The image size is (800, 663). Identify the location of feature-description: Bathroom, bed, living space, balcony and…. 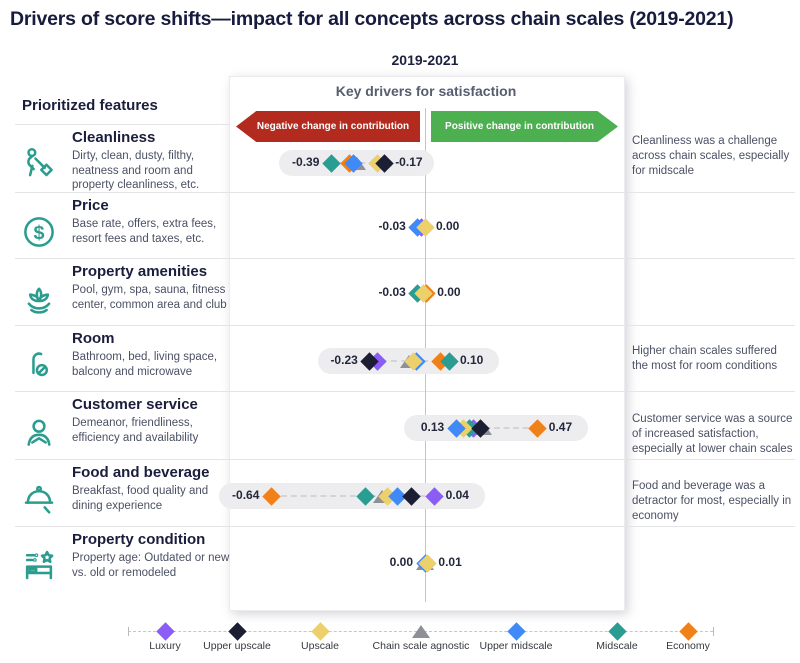
(145, 364).